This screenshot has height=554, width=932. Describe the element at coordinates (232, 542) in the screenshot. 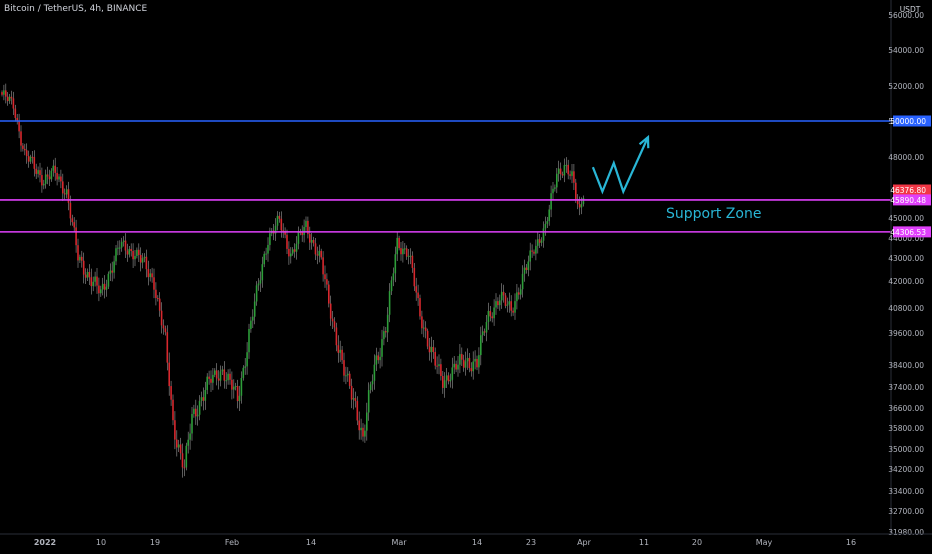

I see `time-tick-label: Feb` at that location.